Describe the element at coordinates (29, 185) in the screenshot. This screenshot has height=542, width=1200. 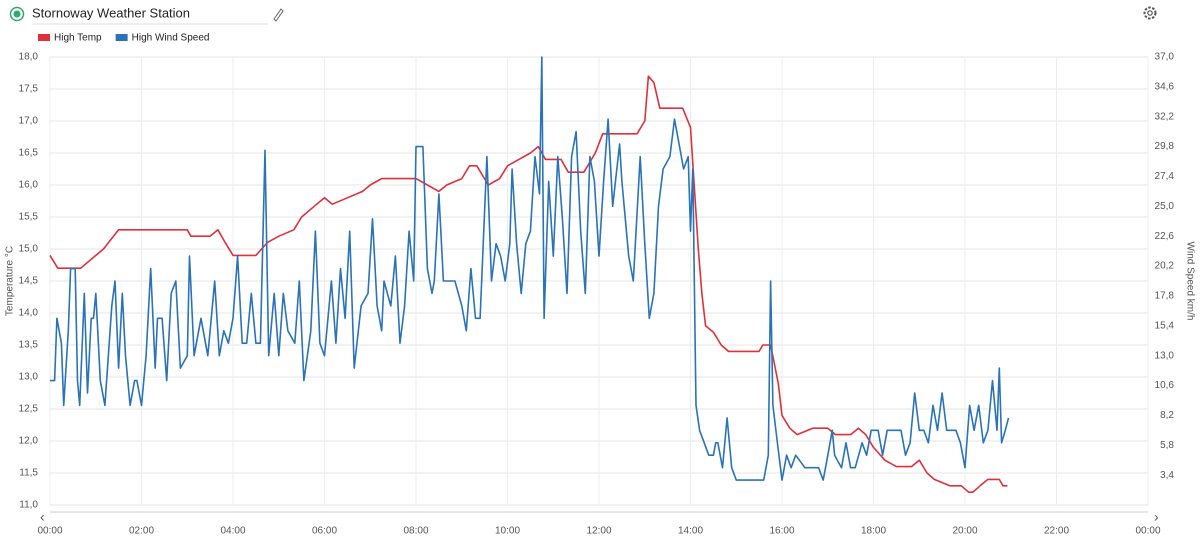
I see `y-tick-label: 16,0` at that location.